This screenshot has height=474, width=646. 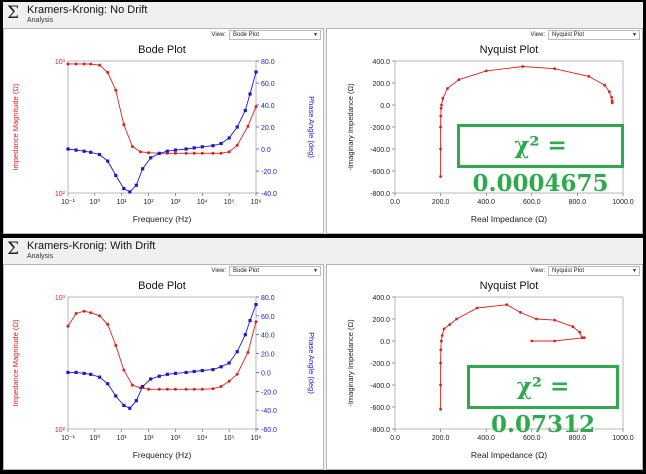 I want to click on y-tick-label: 400.0, so click(x=381, y=298).